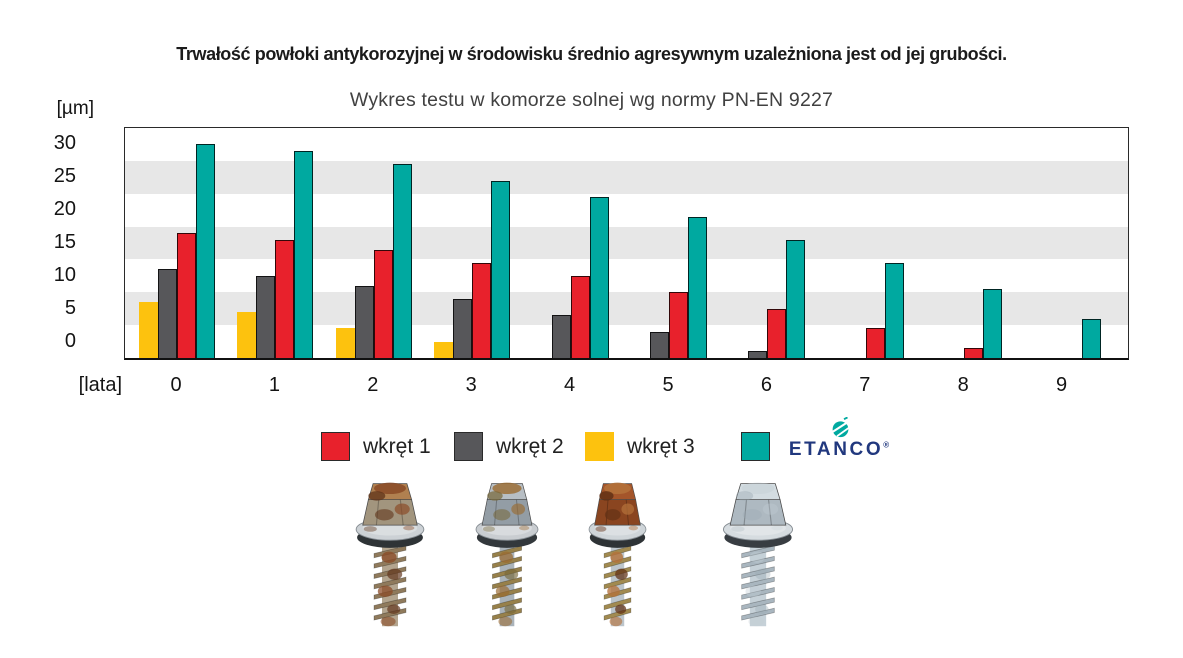  What do you see at coordinates (266, 316) in the screenshot?
I see `bar-wkręt-2-year-1` at bounding box center [266, 316].